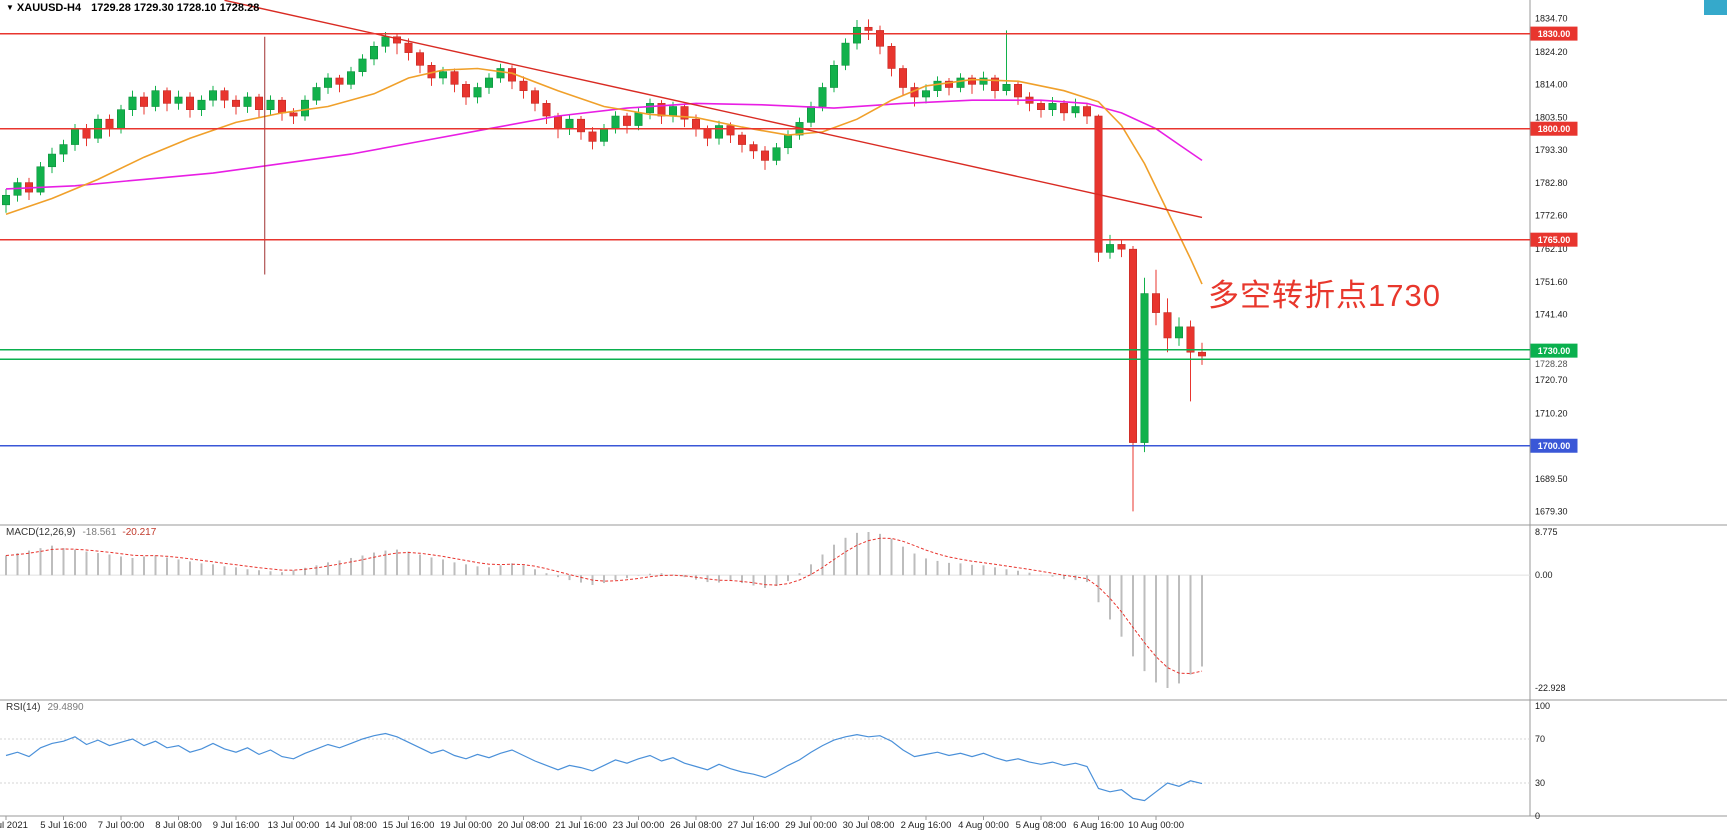  What do you see at coordinates (1551, 84) in the screenshot?
I see `svg-text: 1814.00` at bounding box center [1551, 84].